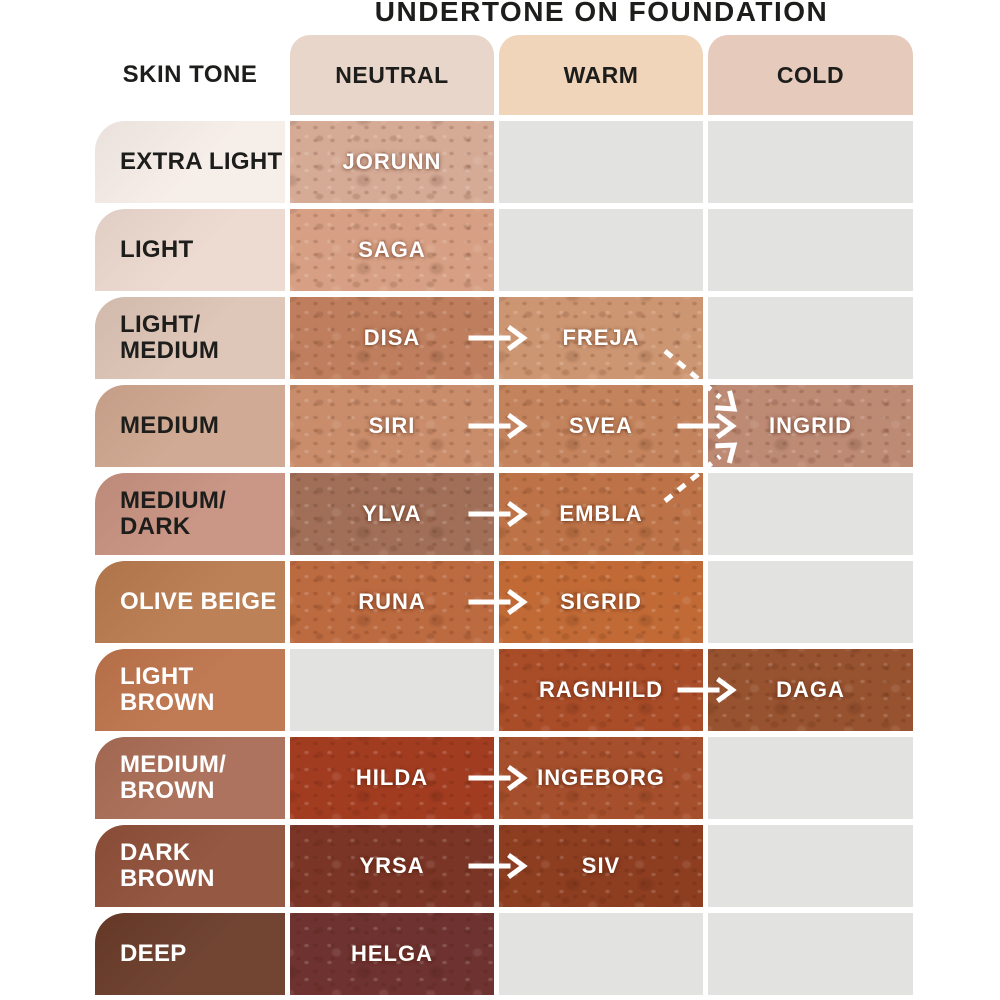 The height and width of the screenshot is (1000, 1000). Describe the element at coordinates (167, 865) in the screenshot. I see `row-label-text: DARK BROWN` at that location.